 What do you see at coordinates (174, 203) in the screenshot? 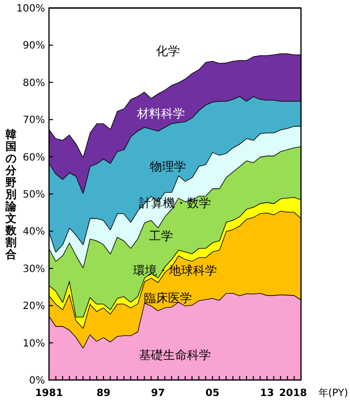
I see `series-label: 計算機・数学` at bounding box center [174, 203].